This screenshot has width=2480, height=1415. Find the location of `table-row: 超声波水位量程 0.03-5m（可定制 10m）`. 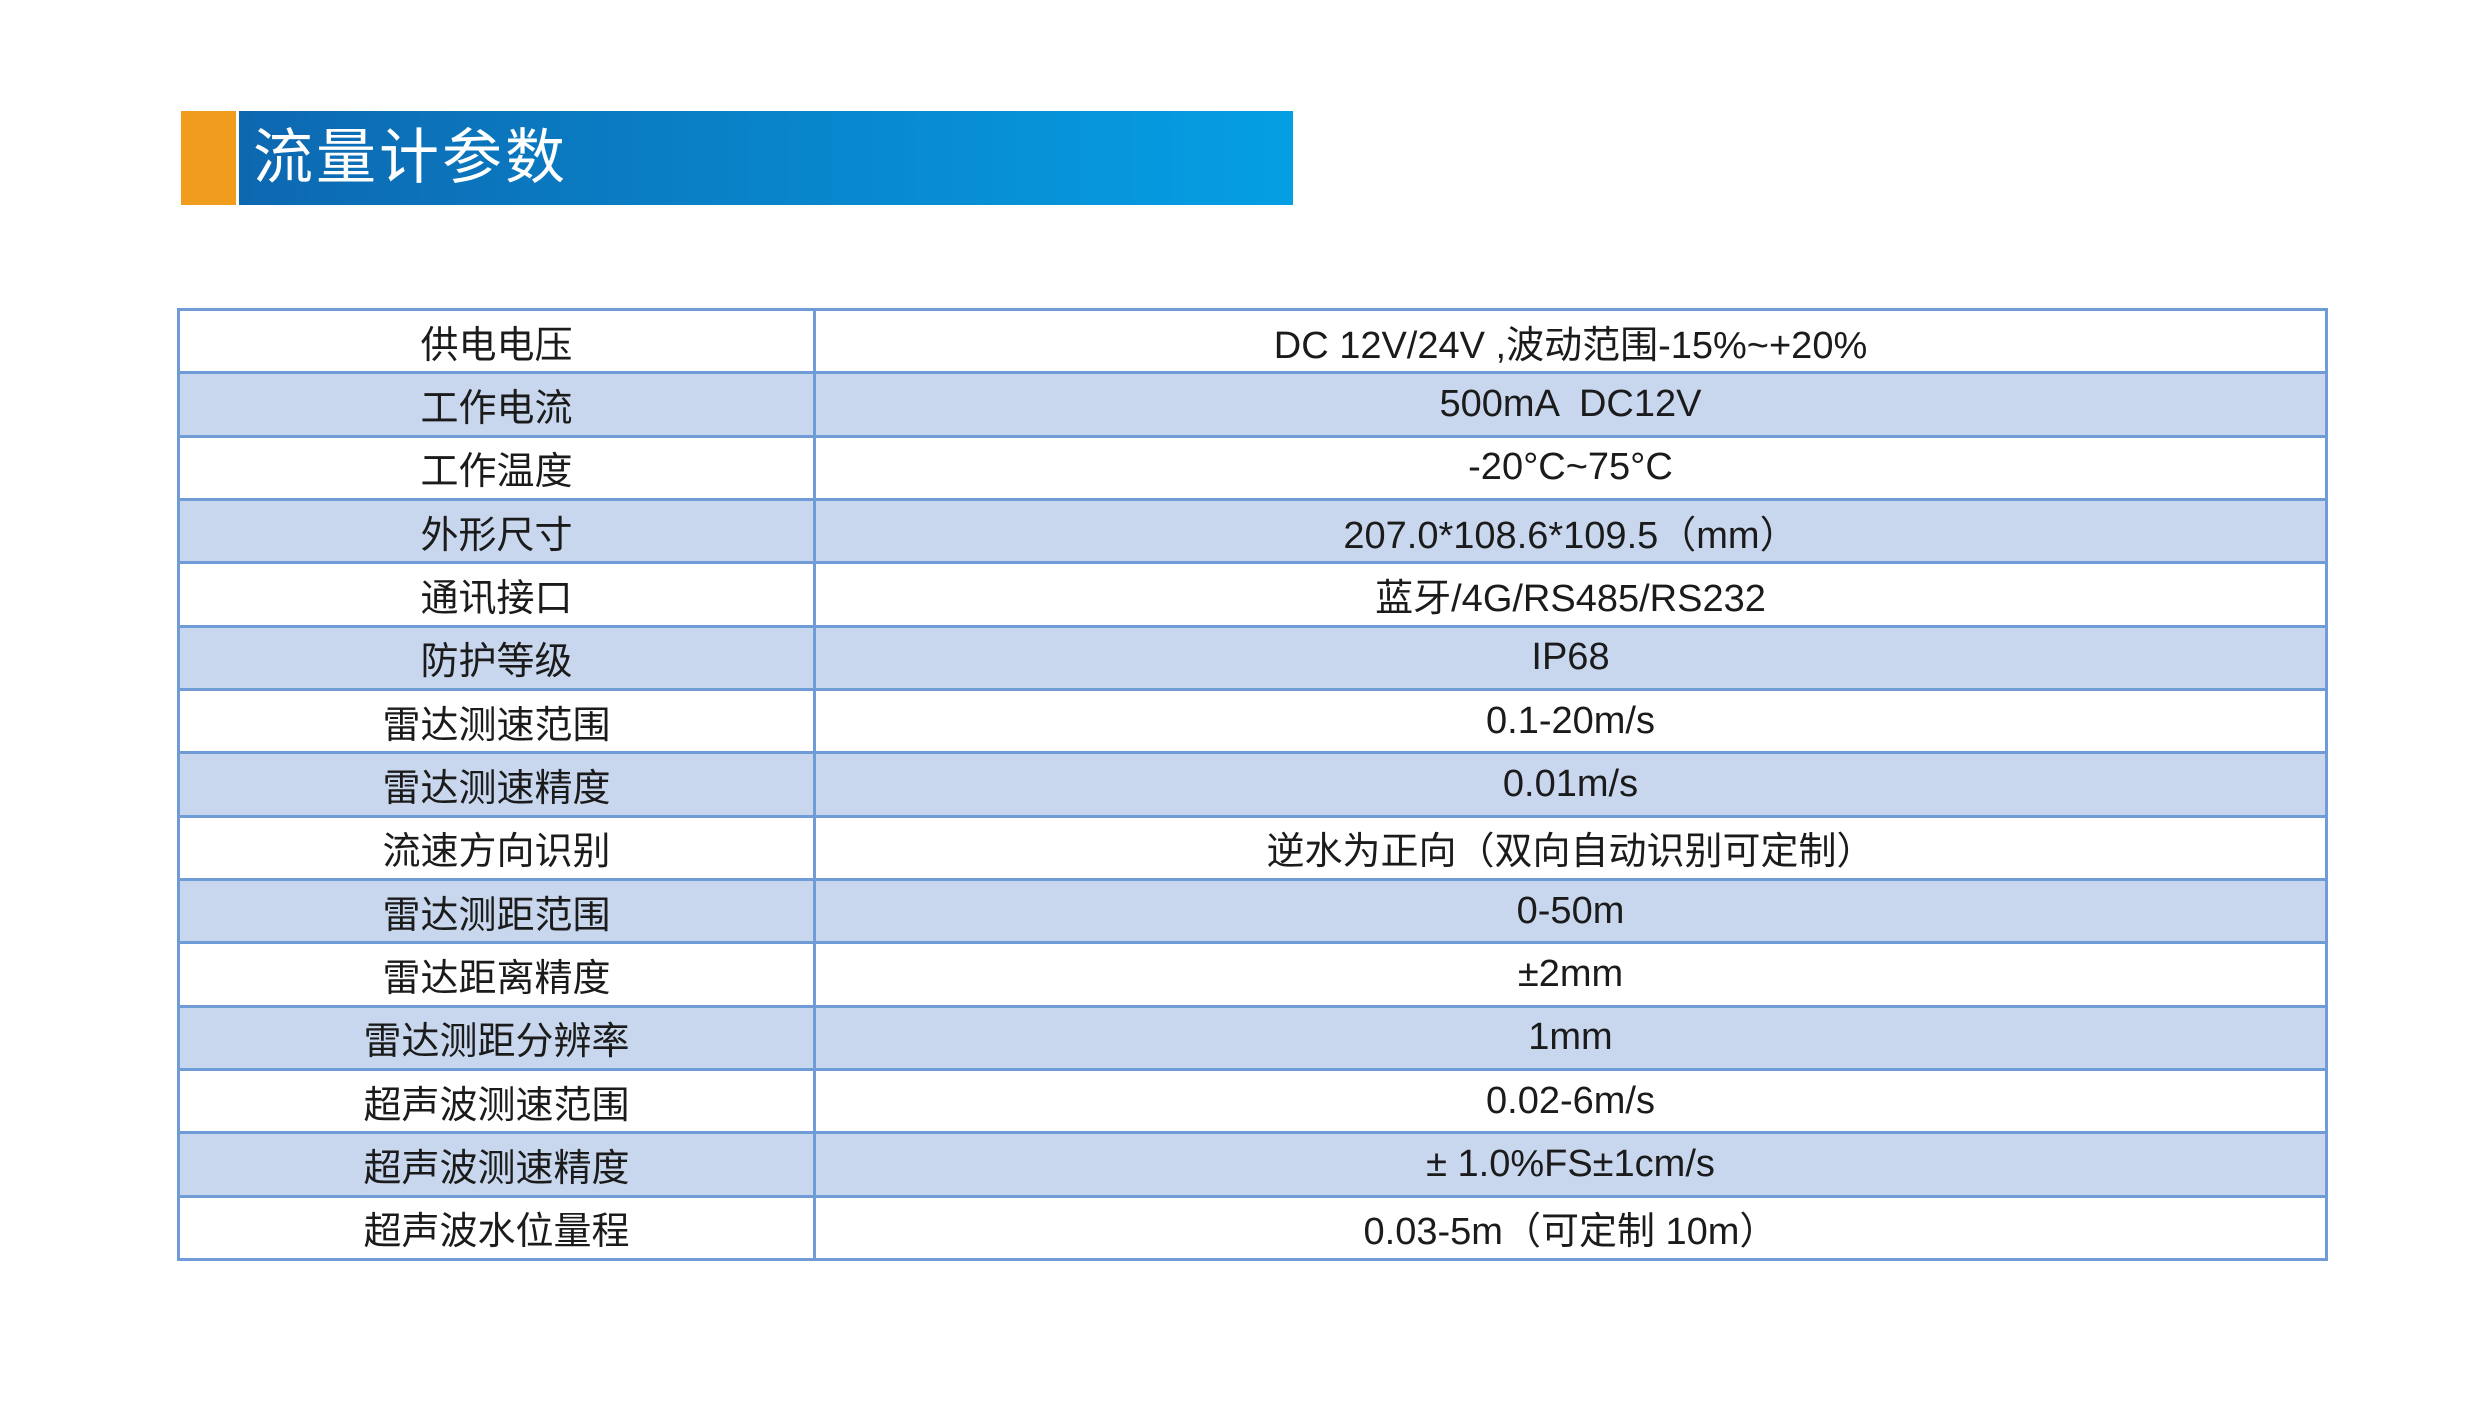

table-row: 超声波水位量程 0.03-5m（可定制 10m） is located at coordinates (1252, 1228).